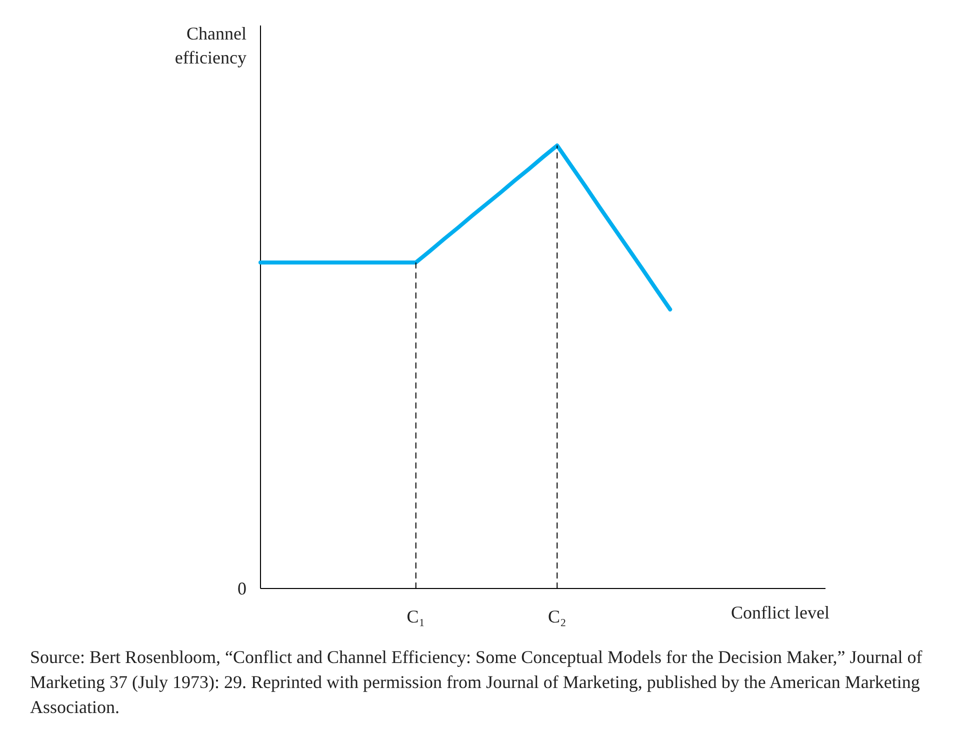 The width and height of the screenshot is (977, 754). Describe the element at coordinates (416, 616) in the screenshot. I see `x-tick-label: C₁` at that location.